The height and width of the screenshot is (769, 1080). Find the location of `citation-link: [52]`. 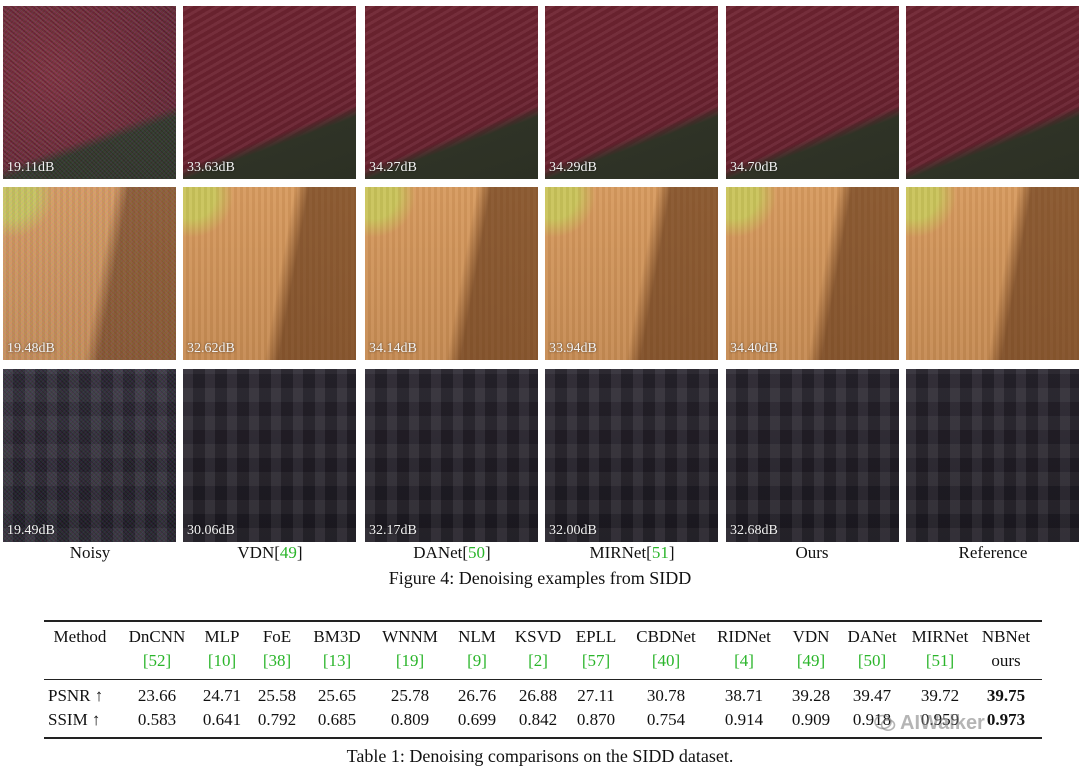

citation-link: [52] is located at coordinates (157, 660).